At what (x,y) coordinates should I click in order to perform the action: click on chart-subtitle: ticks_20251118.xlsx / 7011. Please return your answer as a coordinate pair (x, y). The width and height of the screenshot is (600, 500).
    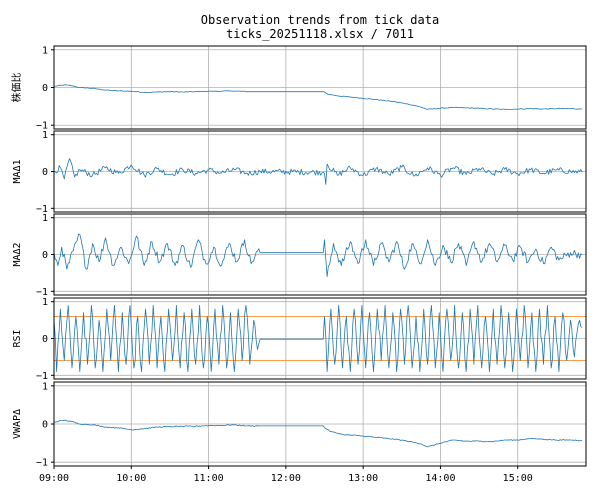
    Looking at the image, I should click on (320, 34).